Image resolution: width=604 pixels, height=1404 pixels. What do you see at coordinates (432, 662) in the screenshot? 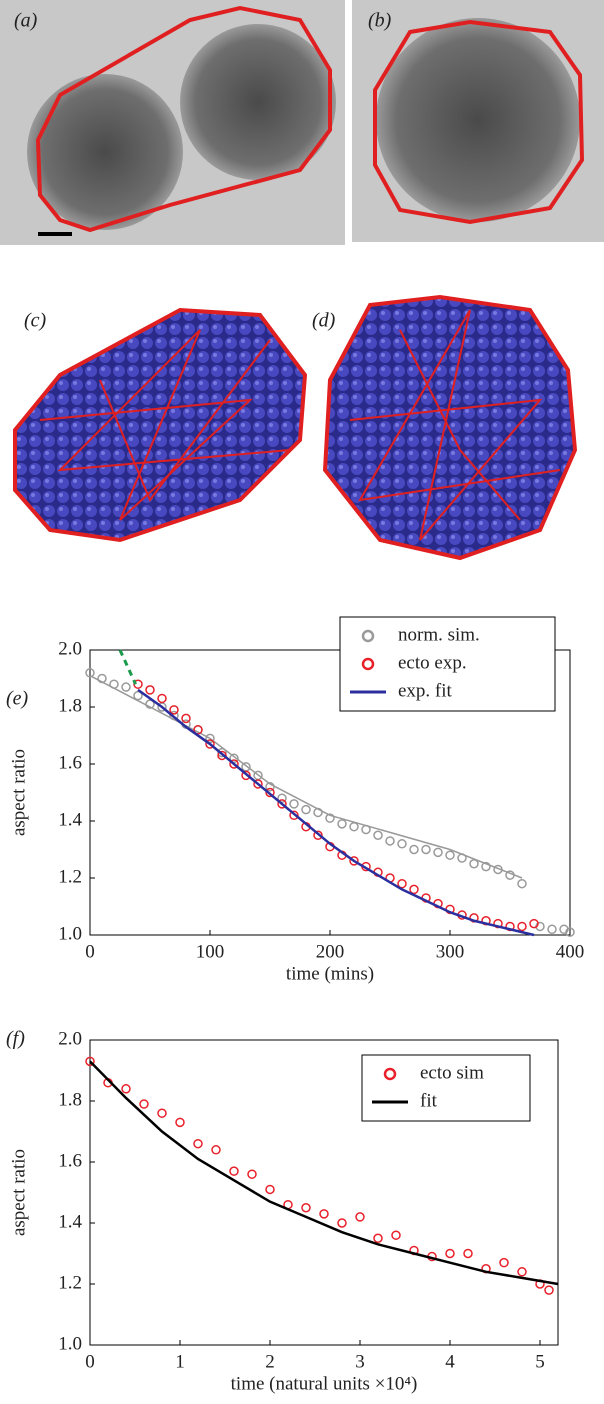
I see `legend-label: ecto exp.` at bounding box center [432, 662].